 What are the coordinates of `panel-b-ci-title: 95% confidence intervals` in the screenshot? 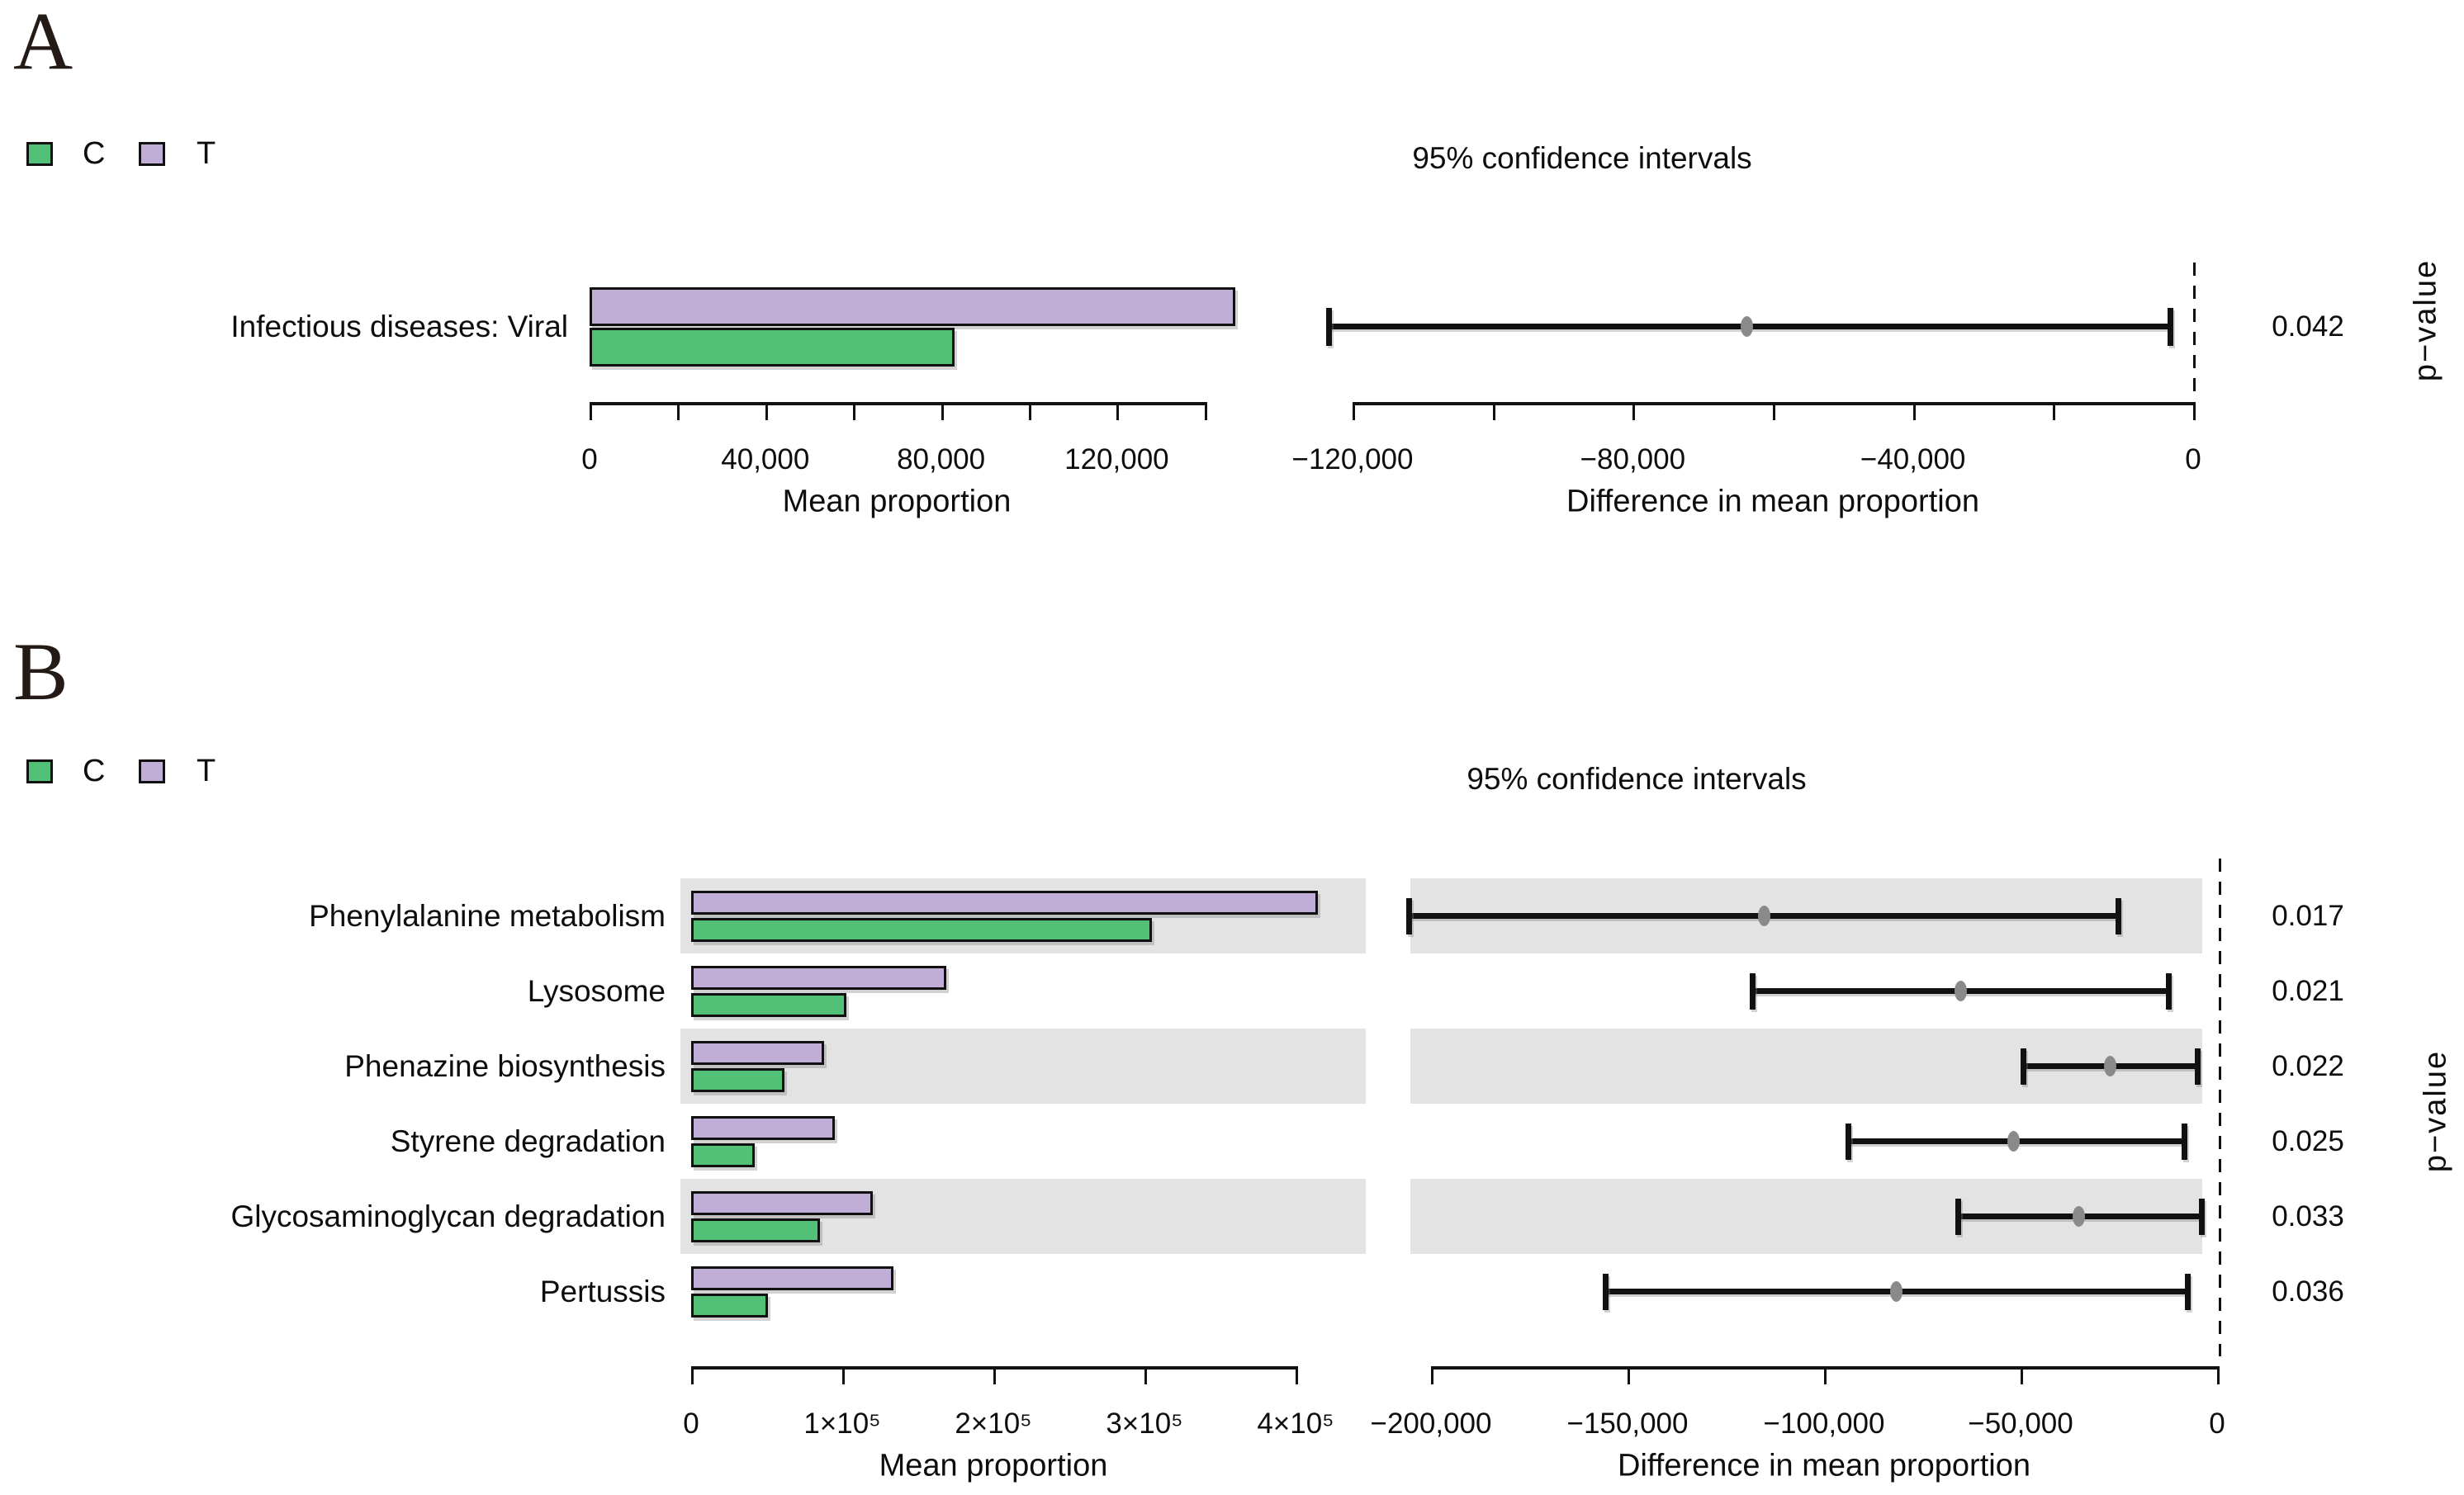 It's located at (1637, 779).